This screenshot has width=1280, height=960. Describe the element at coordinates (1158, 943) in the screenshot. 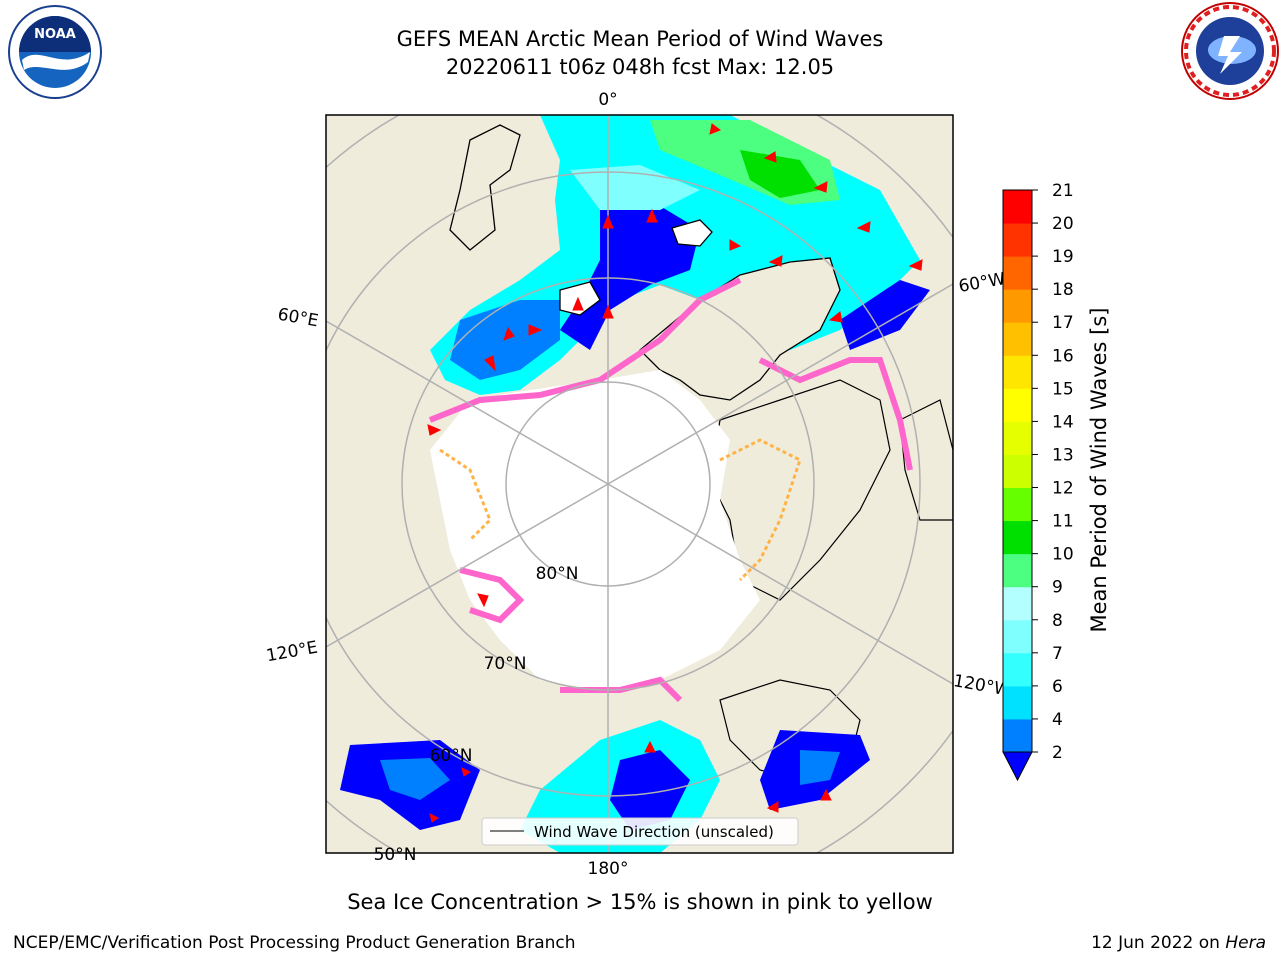

I see `footer-date-text: 12 Jun 2022 on` at that location.